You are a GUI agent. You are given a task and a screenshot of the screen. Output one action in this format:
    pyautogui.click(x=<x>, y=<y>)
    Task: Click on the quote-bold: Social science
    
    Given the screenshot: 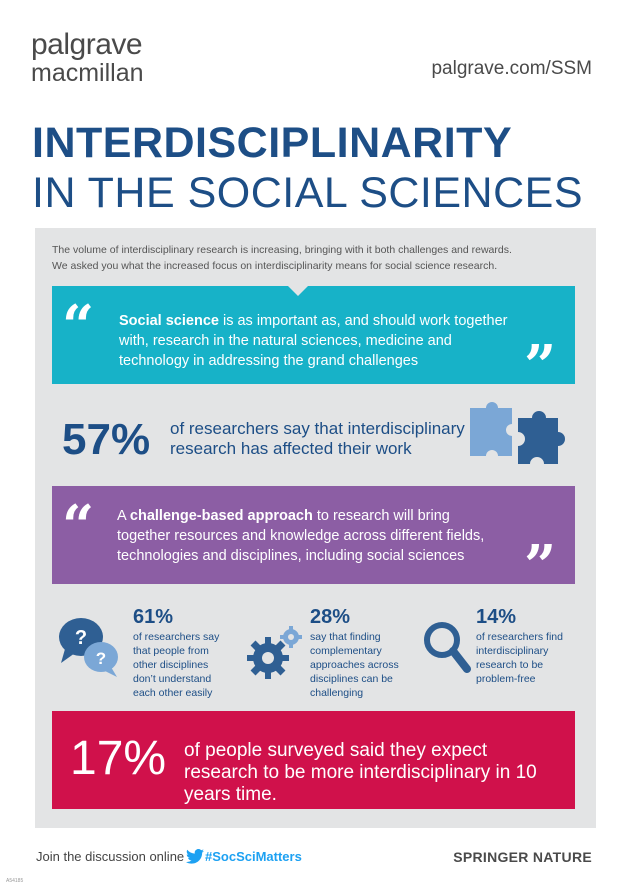 What is the action you would take?
    pyautogui.click(x=169, y=321)
    